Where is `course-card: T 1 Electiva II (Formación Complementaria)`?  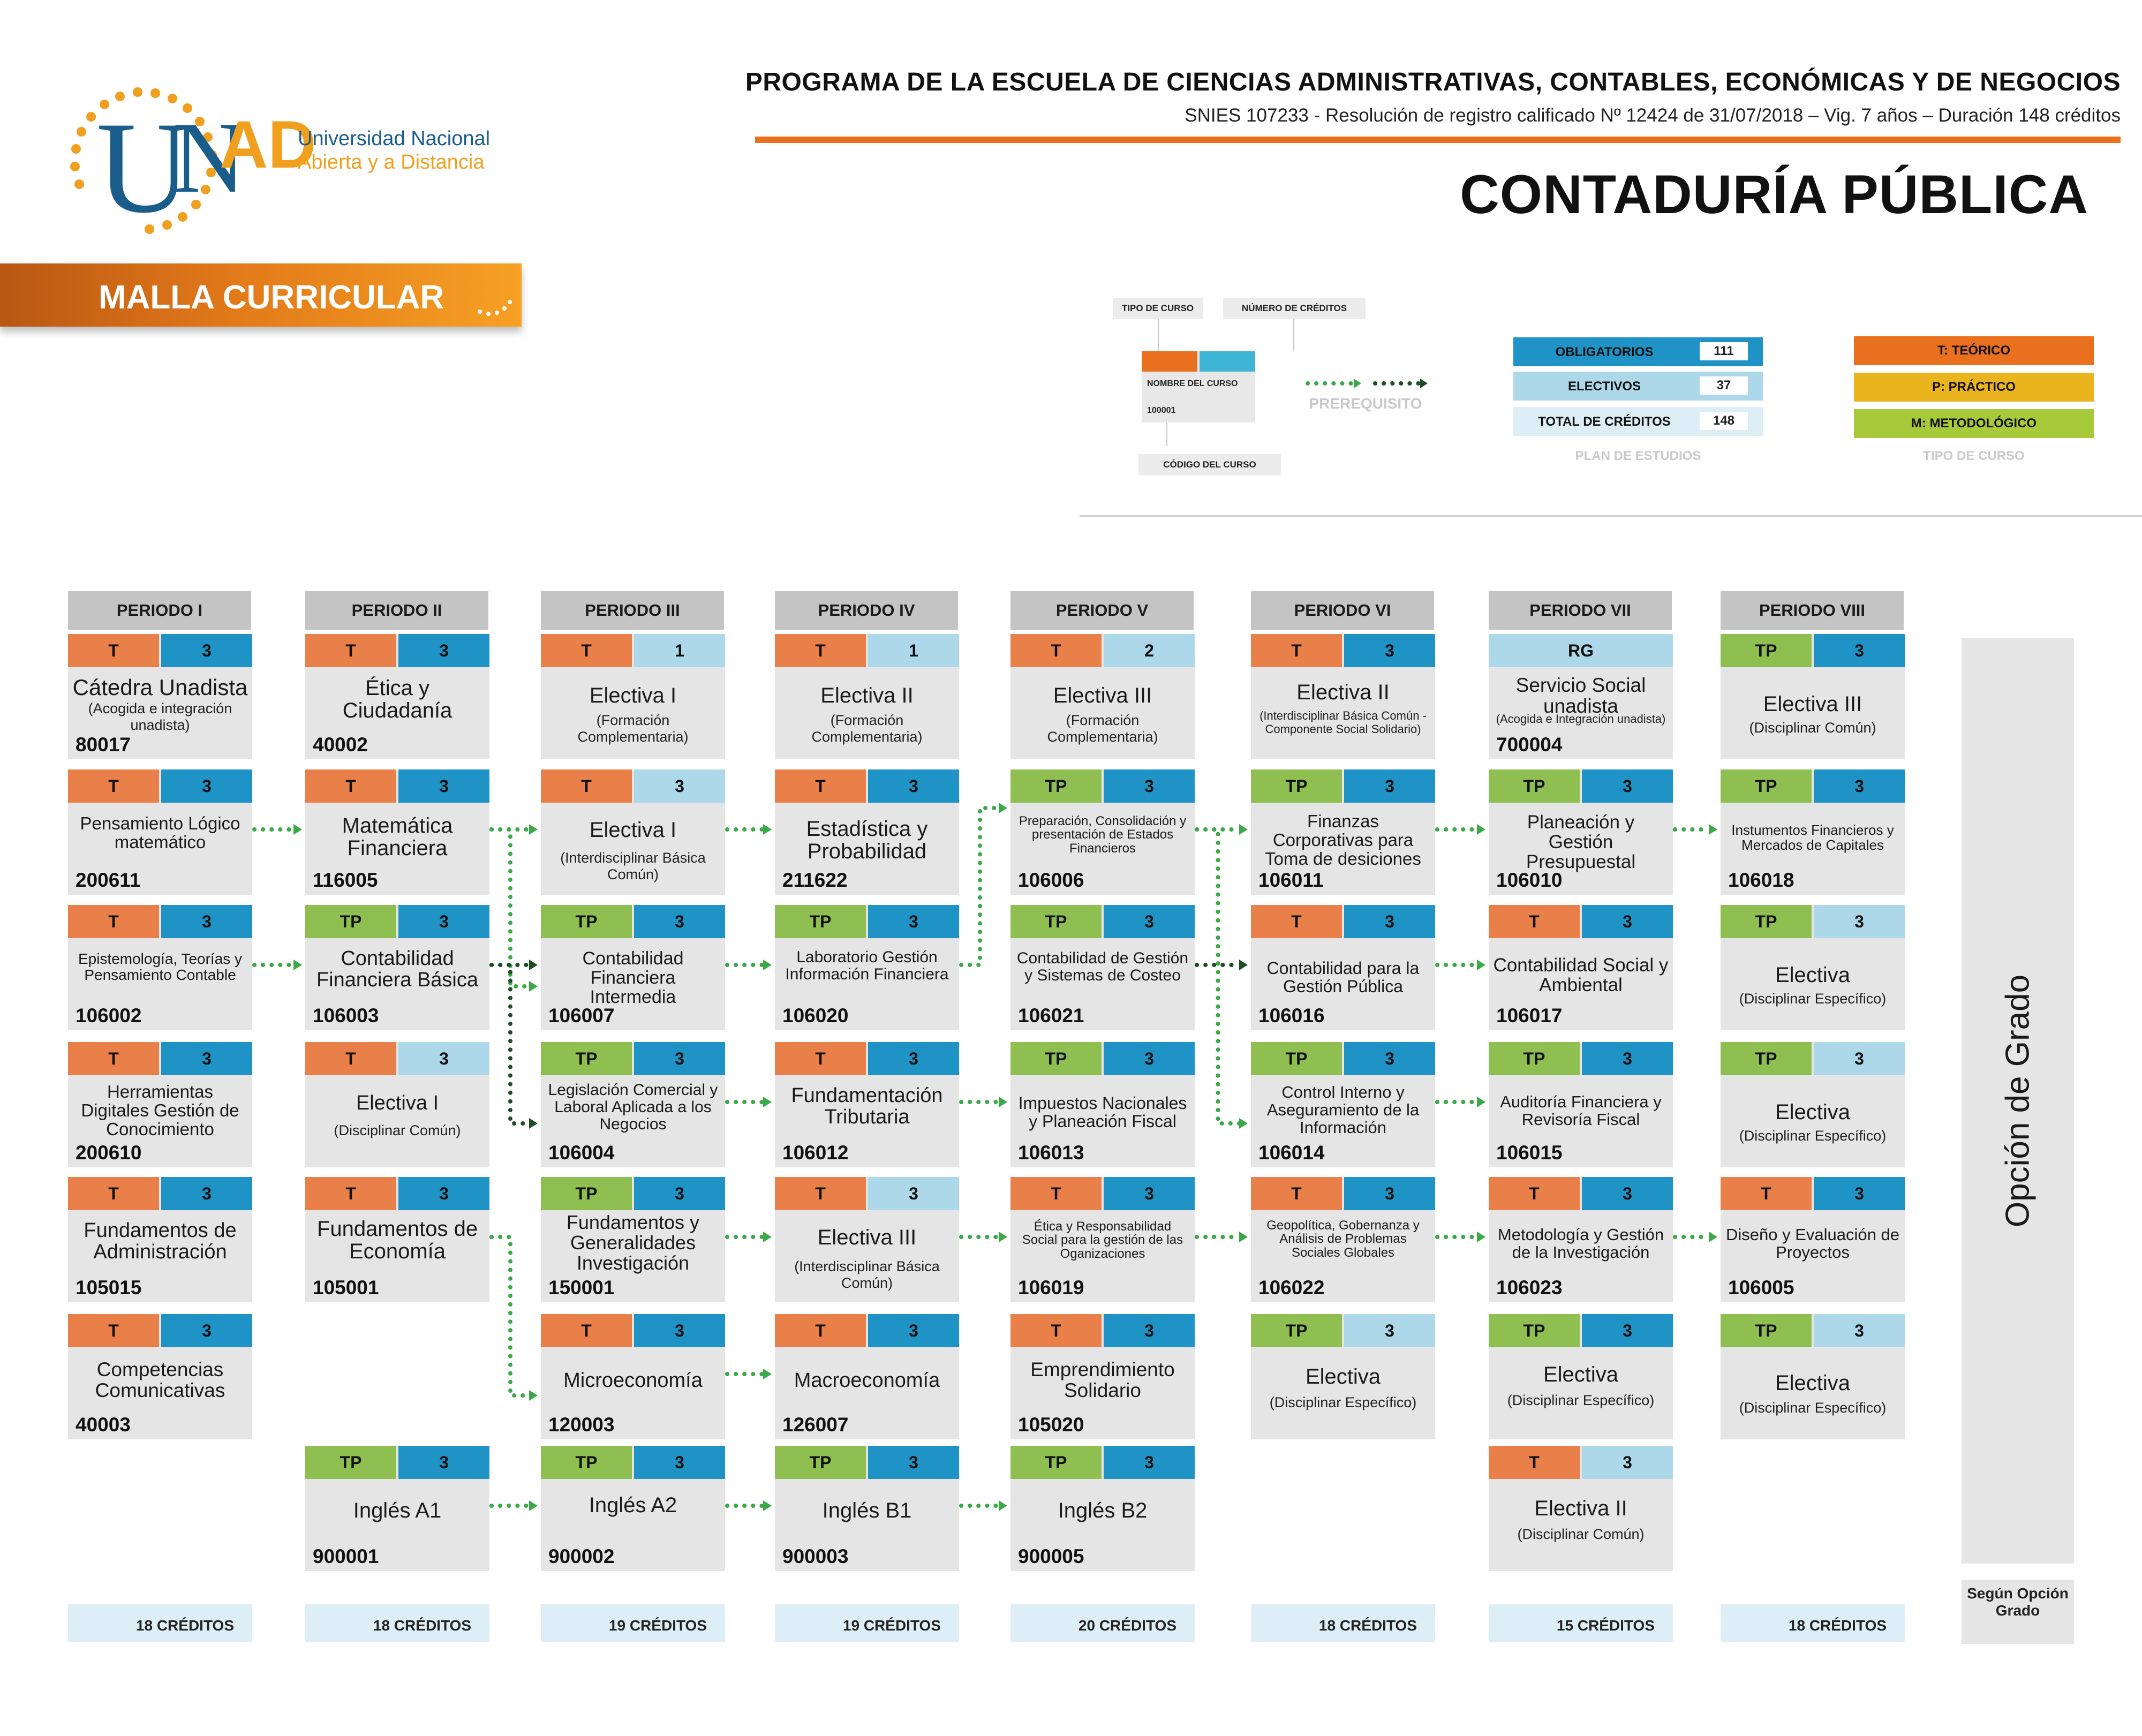 course-card: T 1 Electiva II (Formación Complementaria) is located at coordinates (867, 696).